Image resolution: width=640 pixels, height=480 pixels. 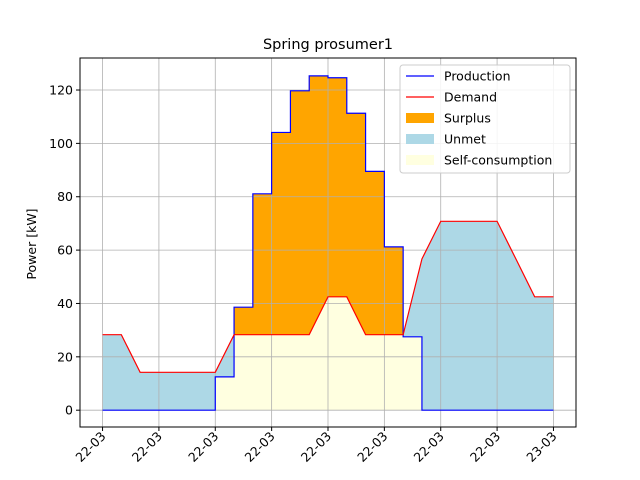 I want to click on legend-box, so click(x=485, y=119).